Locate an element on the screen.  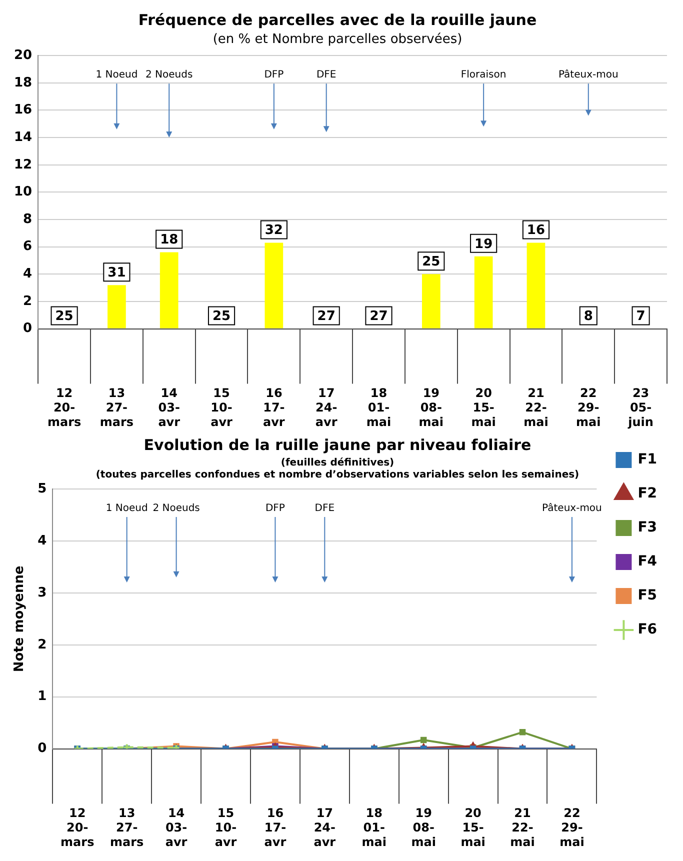
y-tick-label: 10 is located at coordinates (23, 192).